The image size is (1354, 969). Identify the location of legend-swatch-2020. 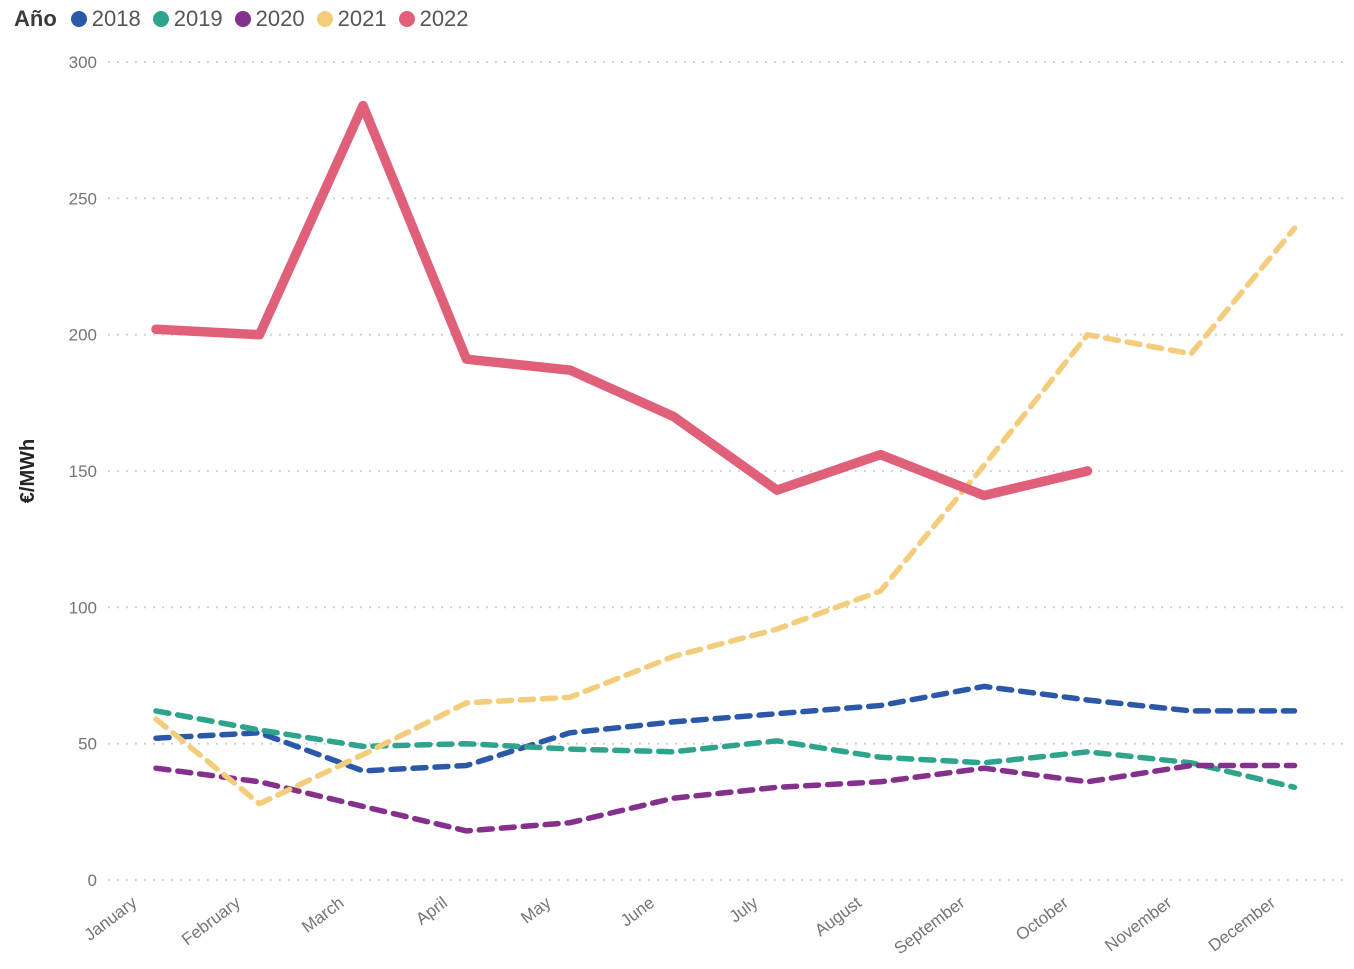
(242, 19).